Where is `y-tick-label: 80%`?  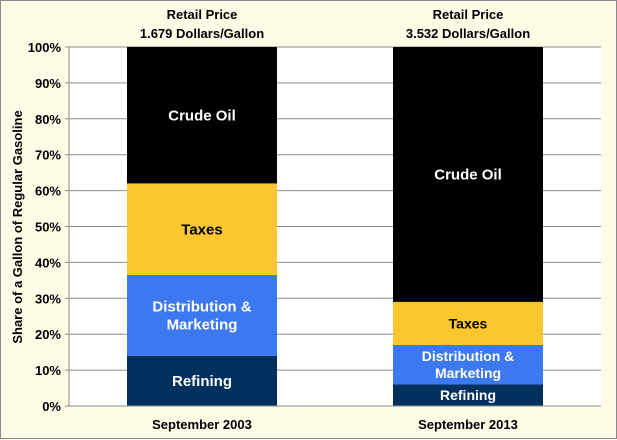 y-tick-label: 80% is located at coordinates (48, 119).